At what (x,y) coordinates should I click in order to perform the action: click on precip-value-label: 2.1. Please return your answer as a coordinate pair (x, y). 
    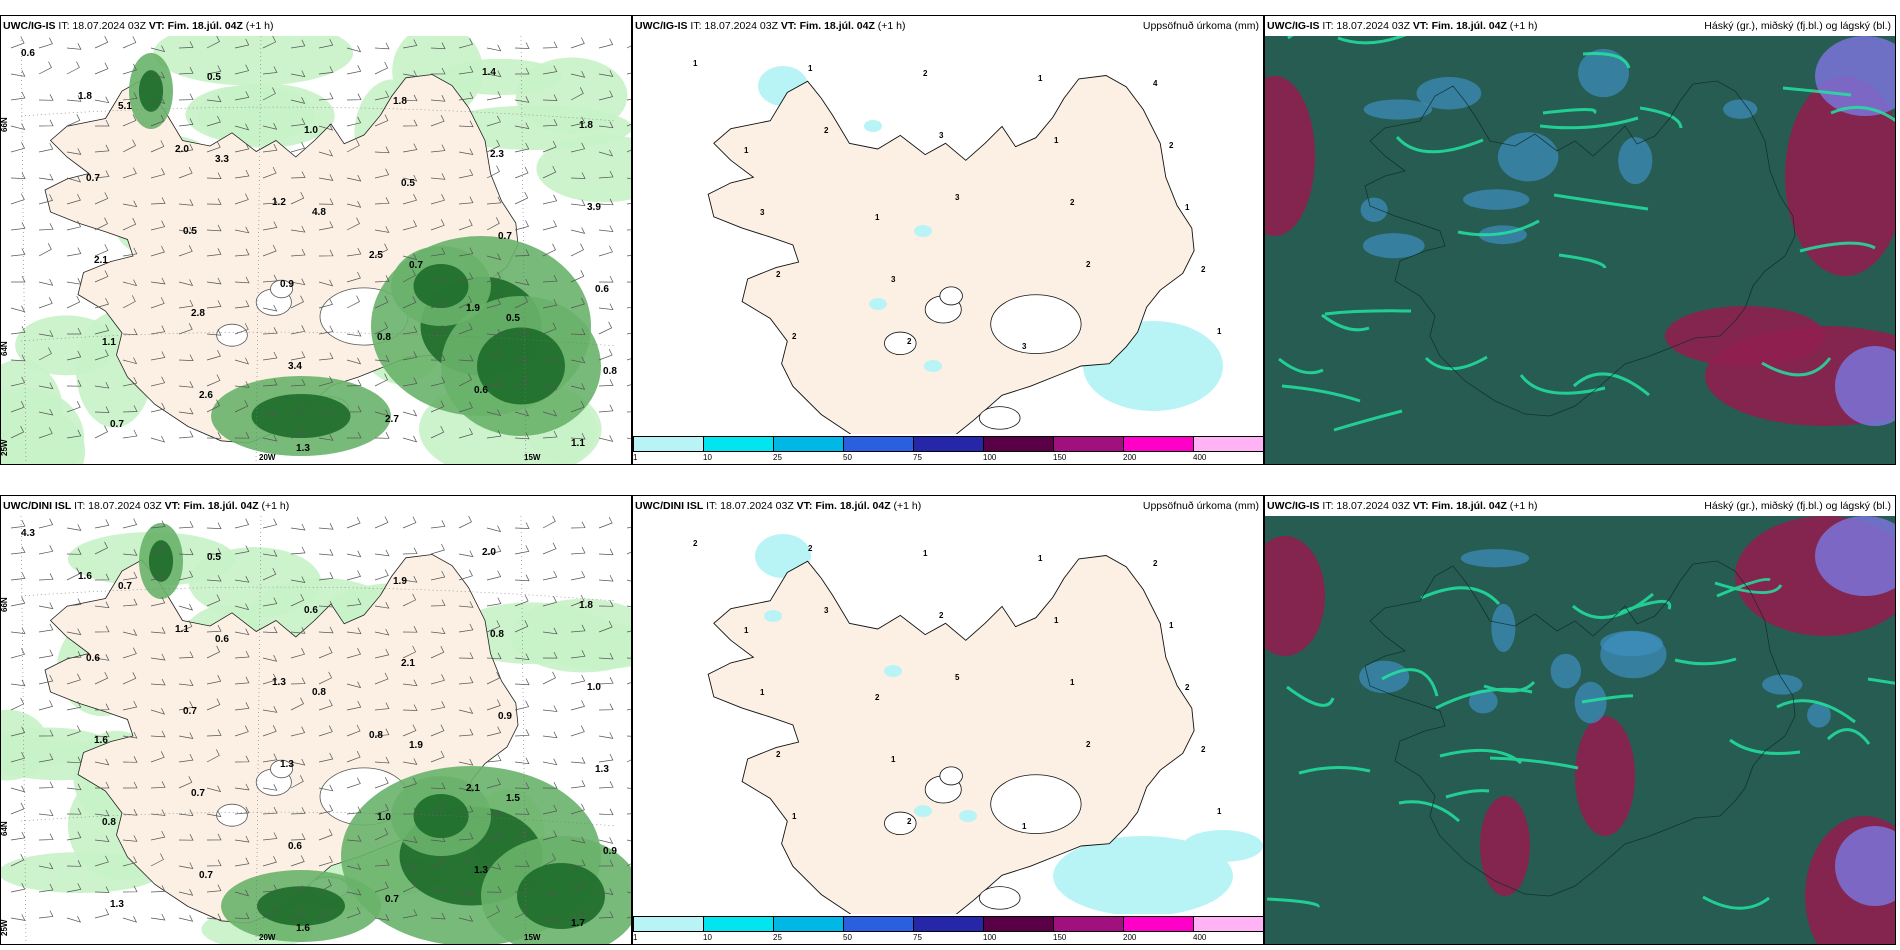
    Looking at the image, I should click on (101, 260).